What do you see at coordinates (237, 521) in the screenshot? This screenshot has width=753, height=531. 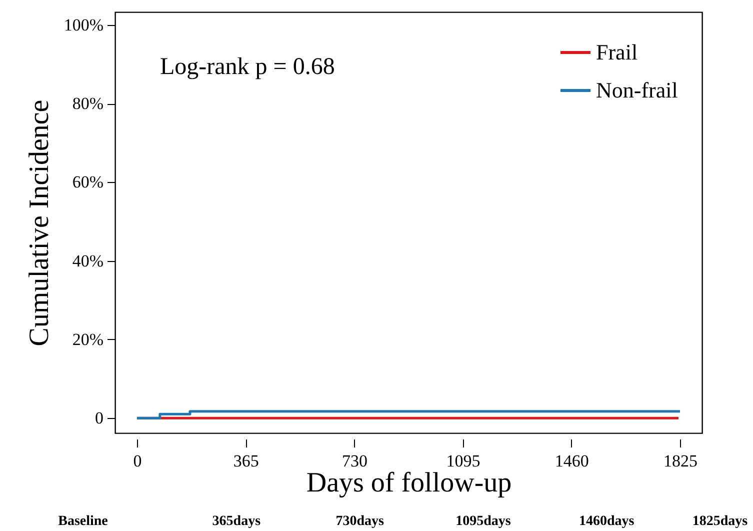 I see `text: 365days` at bounding box center [237, 521].